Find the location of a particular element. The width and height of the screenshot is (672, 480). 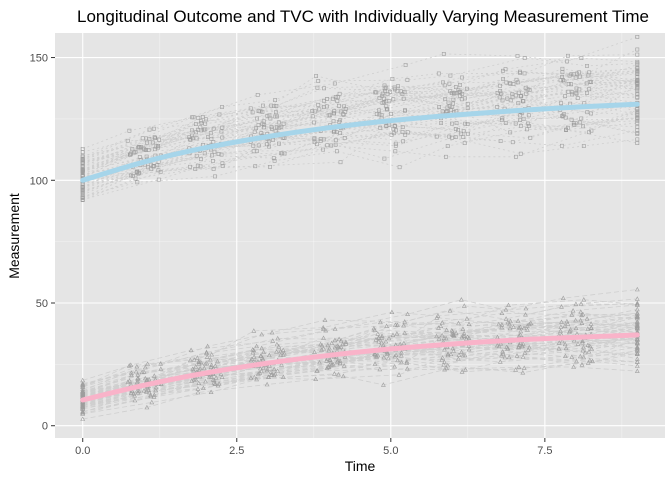

subject-trajectory-tvc is located at coordinates (360, 373).